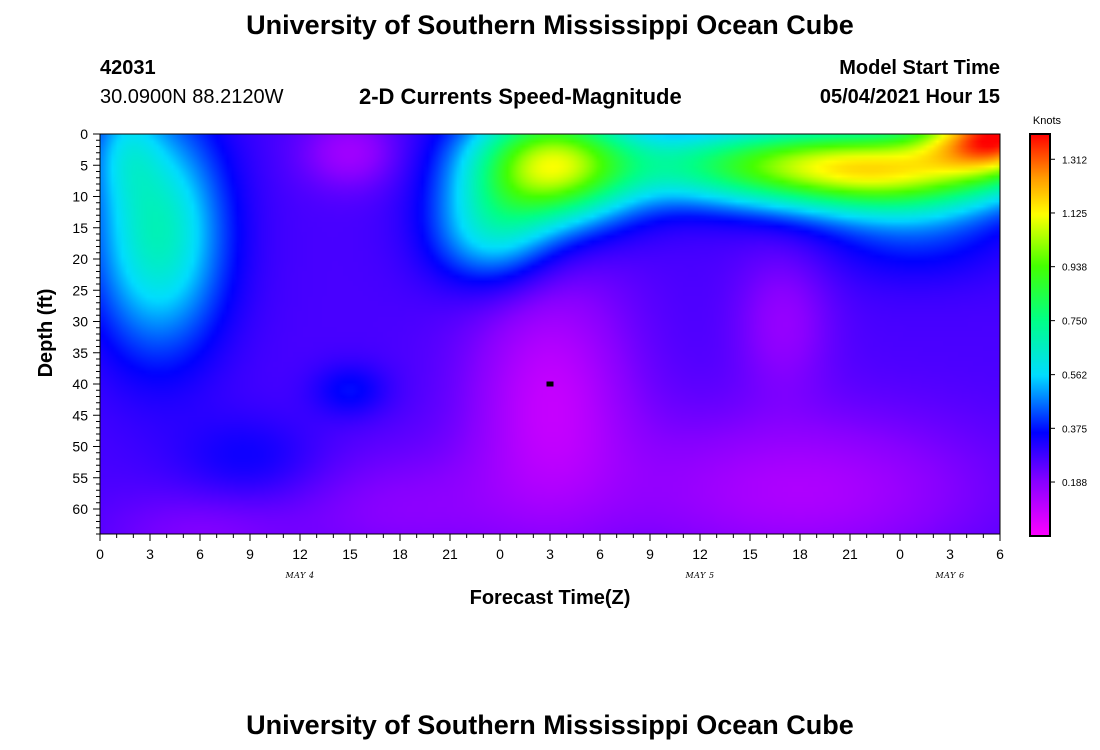  I want to click on y-tick-label: 35, so click(80, 353).